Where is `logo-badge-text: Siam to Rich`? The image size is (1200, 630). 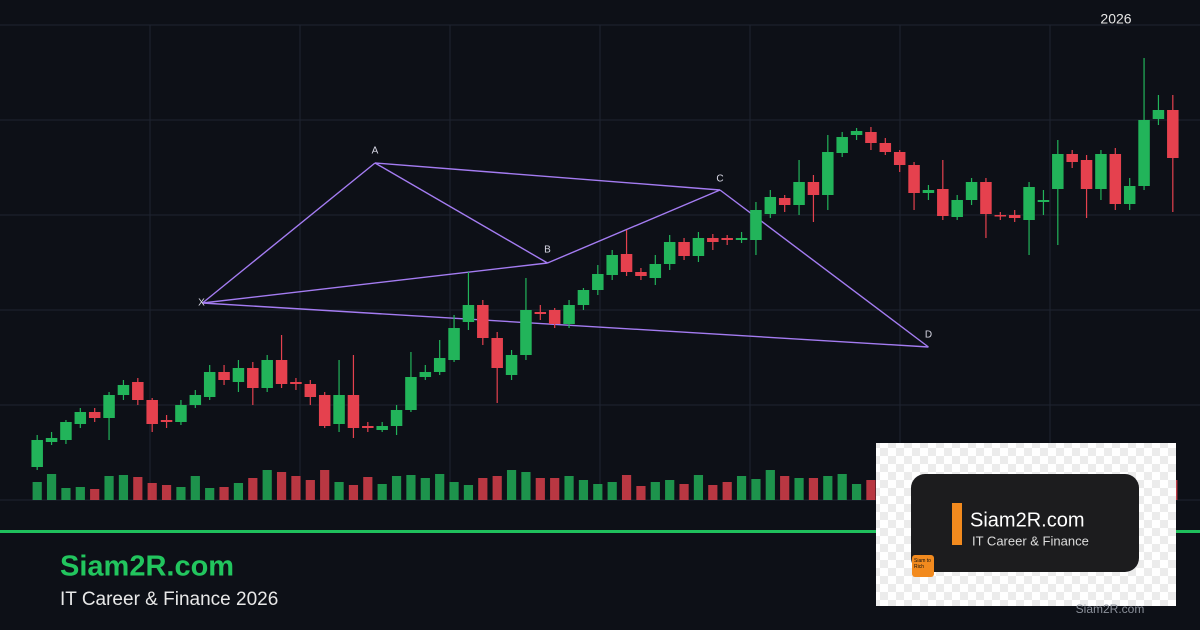
logo-badge-text: Siam to Rich is located at coordinates (922, 564).